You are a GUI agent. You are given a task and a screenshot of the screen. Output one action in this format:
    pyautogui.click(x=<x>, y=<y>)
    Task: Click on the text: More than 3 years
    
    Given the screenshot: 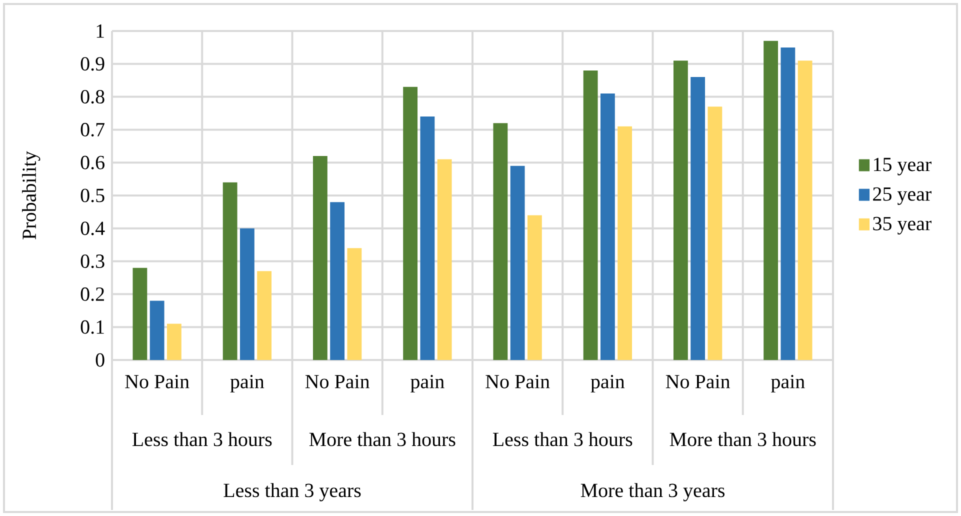 What is the action you would take?
    pyautogui.click(x=652, y=492)
    